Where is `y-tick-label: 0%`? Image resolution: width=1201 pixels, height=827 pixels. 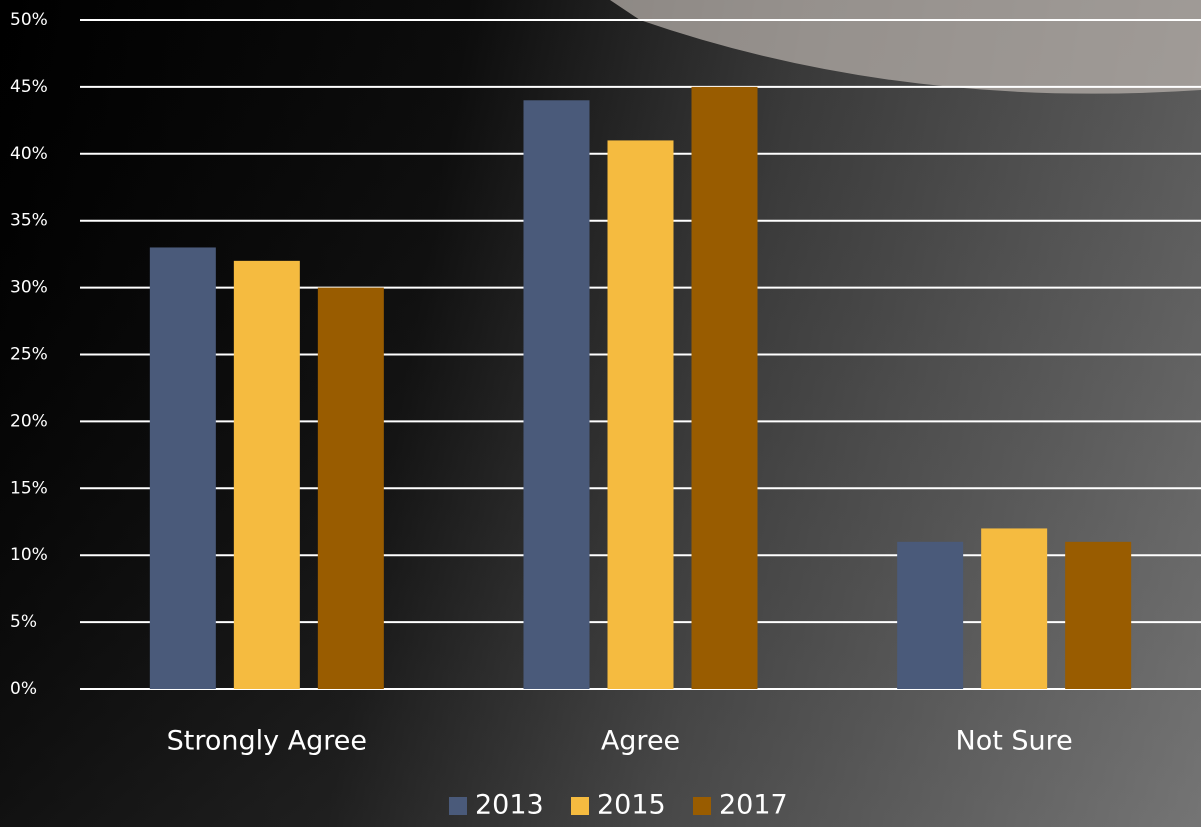 y-tick-label: 0% is located at coordinates (23, 689).